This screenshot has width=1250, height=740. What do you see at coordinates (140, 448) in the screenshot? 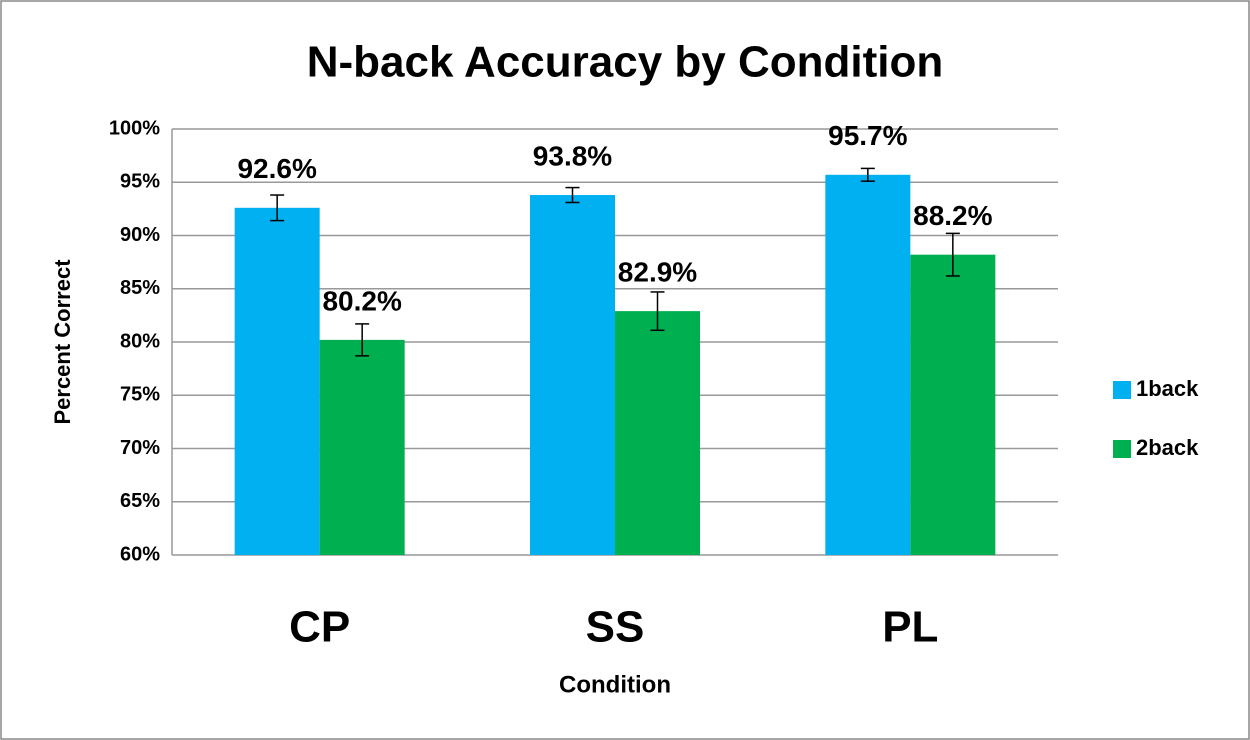
I see `y-tick-label: 70%` at bounding box center [140, 448].